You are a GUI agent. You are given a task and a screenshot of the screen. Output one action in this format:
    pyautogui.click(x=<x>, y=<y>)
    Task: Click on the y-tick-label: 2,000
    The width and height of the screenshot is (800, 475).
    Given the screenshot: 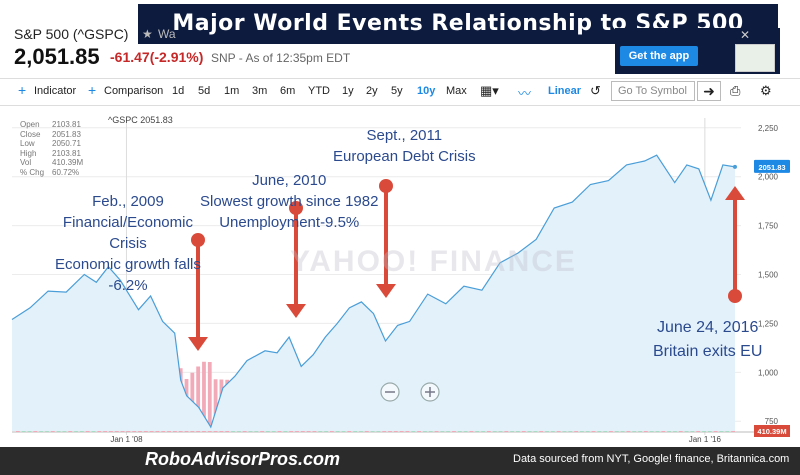 What is the action you would take?
    pyautogui.click(x=768, y=177)
    